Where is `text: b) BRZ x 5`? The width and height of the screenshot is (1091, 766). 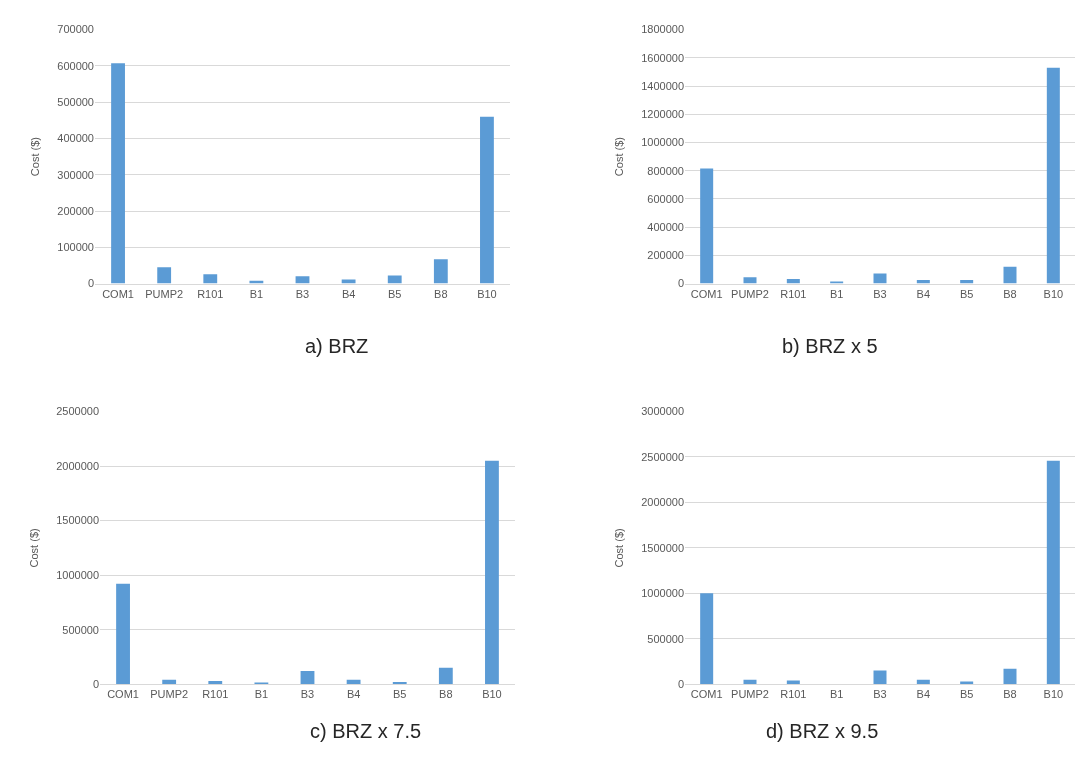
text: b) BRZ x 5 is located at coordinates (830, 346).